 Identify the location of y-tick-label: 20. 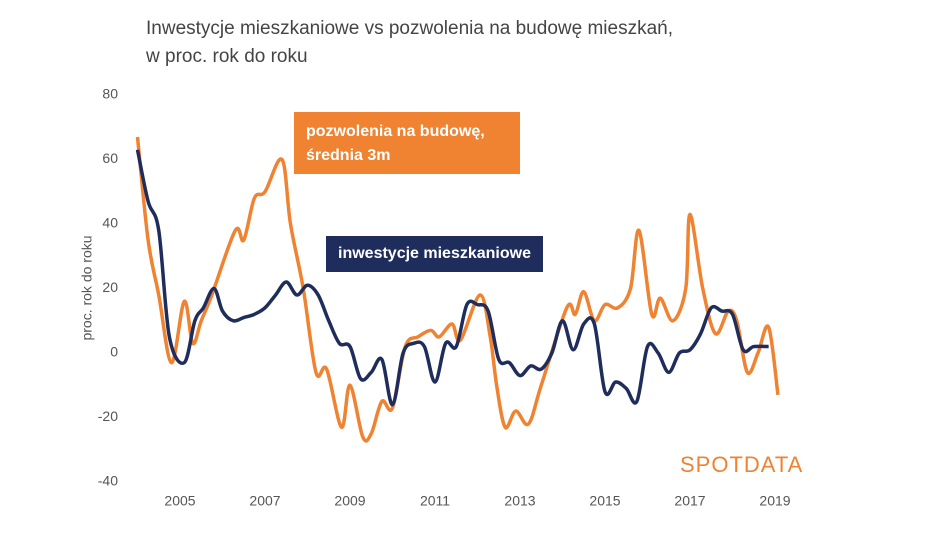
(110, 287).